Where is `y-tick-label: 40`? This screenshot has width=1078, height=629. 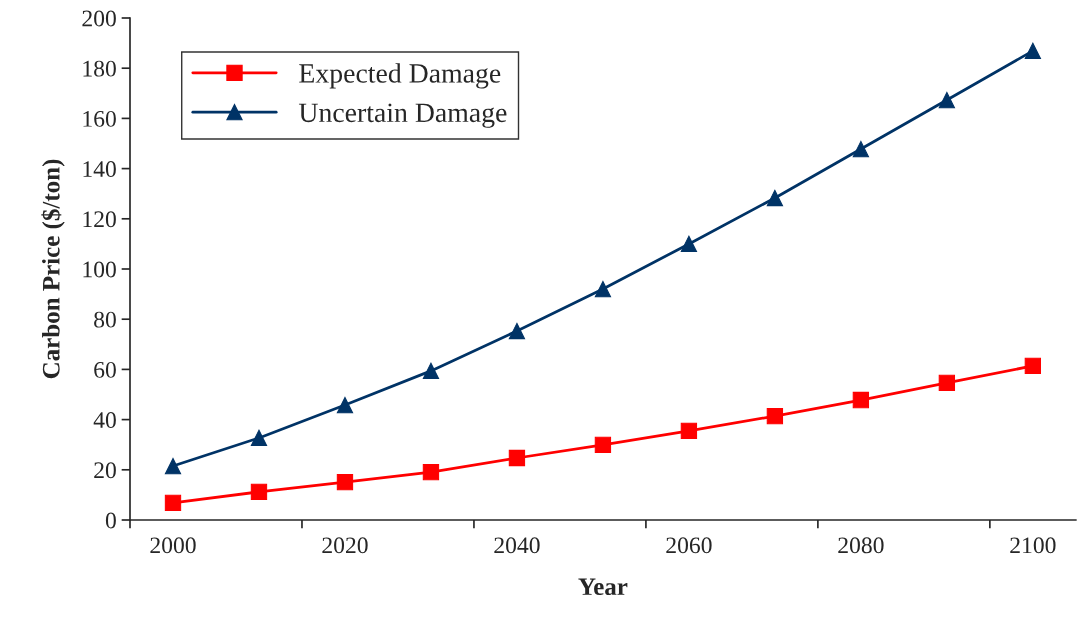
y-tick-label: 40 is located at coordinates (104, 420).